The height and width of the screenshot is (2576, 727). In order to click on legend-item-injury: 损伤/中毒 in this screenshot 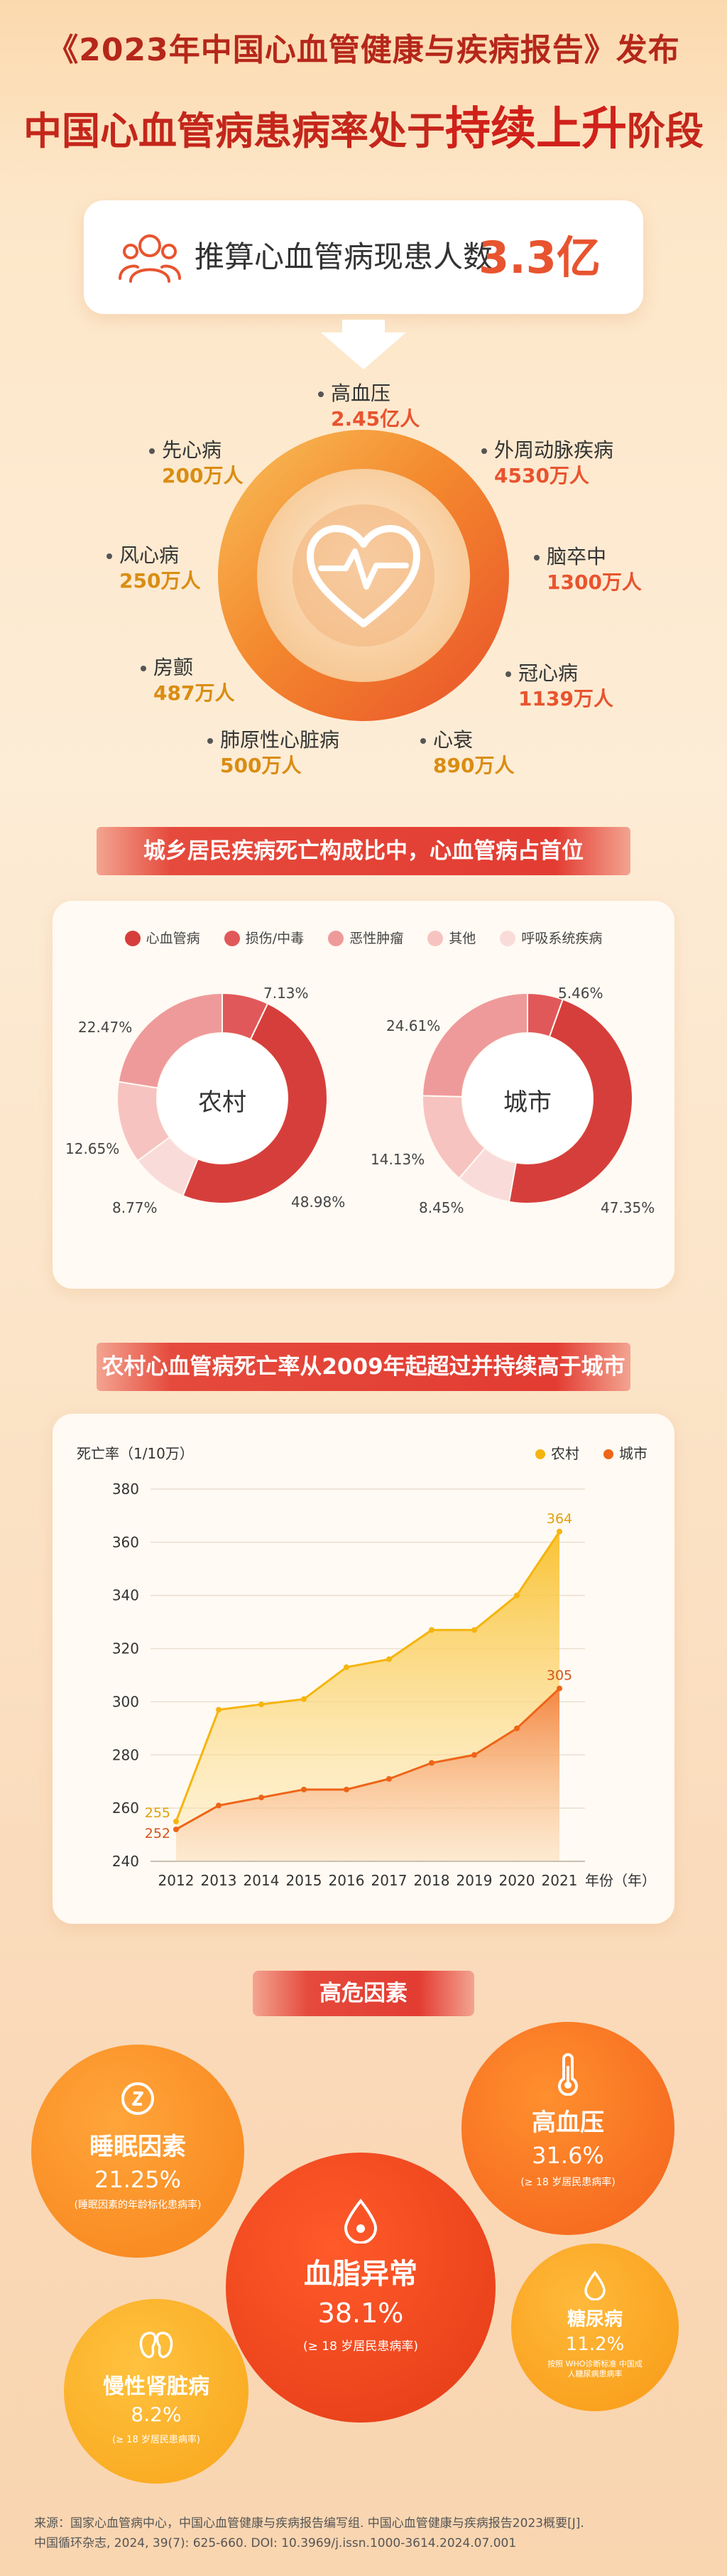, I will do `click(264, 937)`.